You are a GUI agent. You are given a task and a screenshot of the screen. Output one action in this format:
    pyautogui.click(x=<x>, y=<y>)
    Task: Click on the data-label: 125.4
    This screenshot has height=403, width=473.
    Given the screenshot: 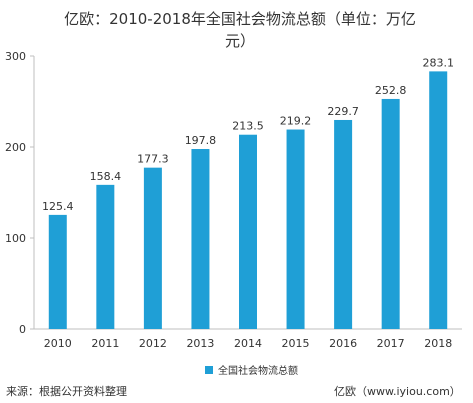 What is the action you would take?
    pyautogui.click(x=58, y=206)
    